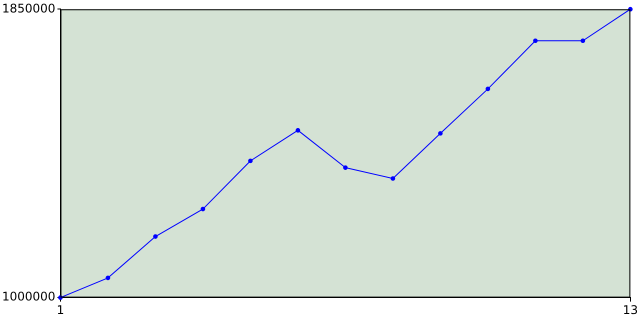 Image resolution: width=640 pixels, height=320 pixels. Describe the element at coordinates (630, 309) in the screenshot. I see `x-tick-label: 13` at that location.